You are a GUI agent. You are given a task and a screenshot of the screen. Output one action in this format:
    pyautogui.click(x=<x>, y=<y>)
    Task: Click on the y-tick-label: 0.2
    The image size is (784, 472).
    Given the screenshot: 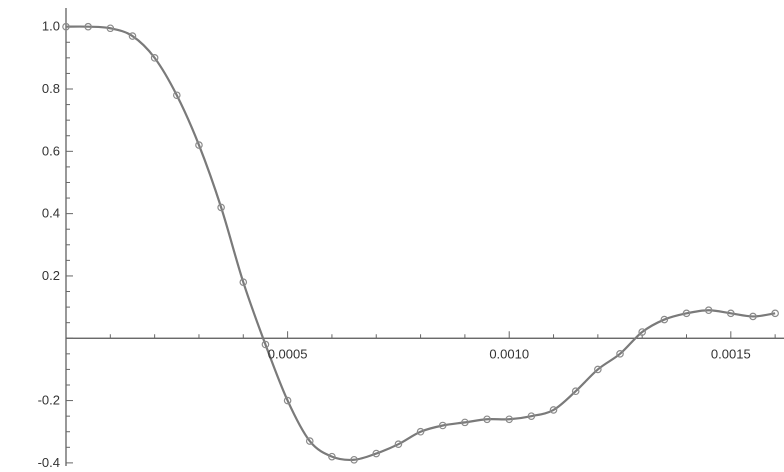 What is the action you would take?
    pyautogui.click(x=51, y=275)
    